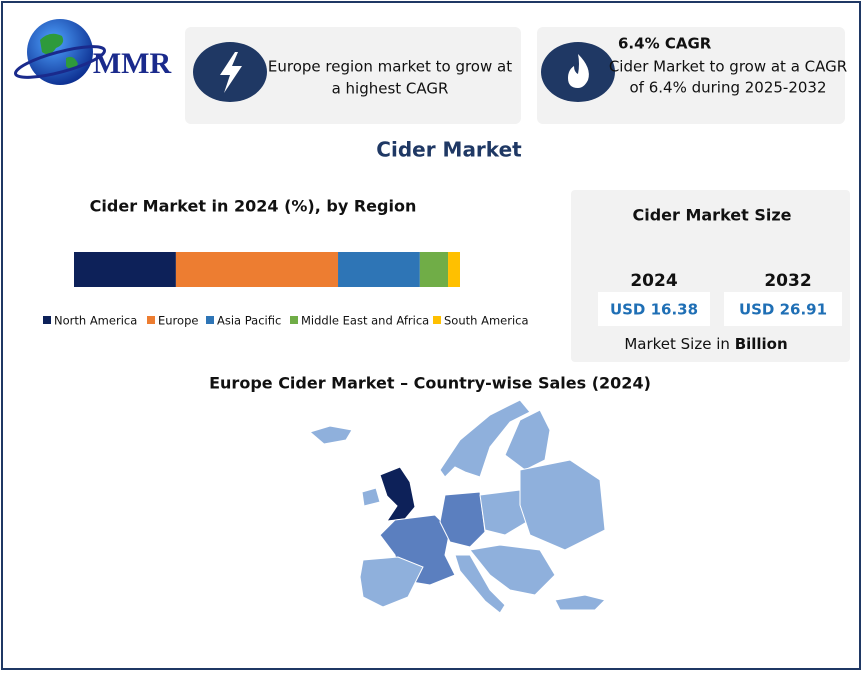 The height and width of the screenshot is (673, 862). I want to click on poland, so click(505, 512).